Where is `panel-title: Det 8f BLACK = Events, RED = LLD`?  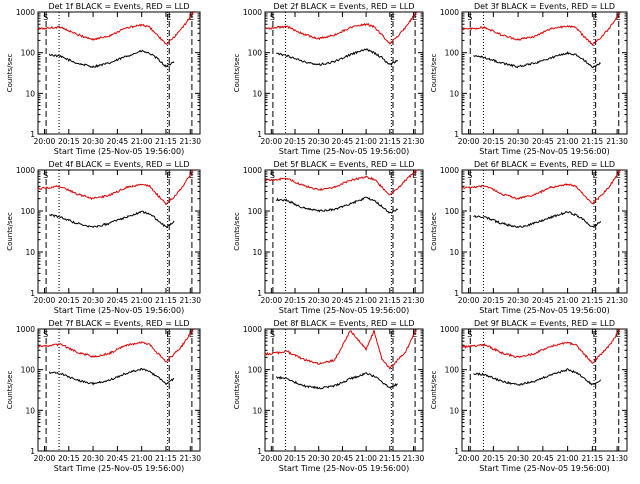 panel-title: Det 8f BLACK = Events, RED = LLD is located at coordinates (343, 323).